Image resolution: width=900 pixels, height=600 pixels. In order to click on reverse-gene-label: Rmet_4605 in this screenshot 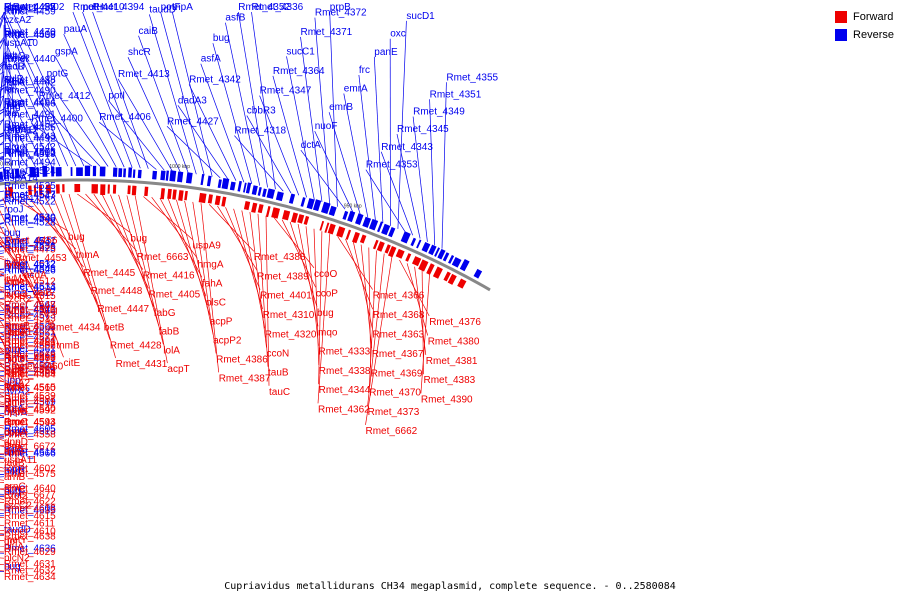, I will do `click(30, 429)`.